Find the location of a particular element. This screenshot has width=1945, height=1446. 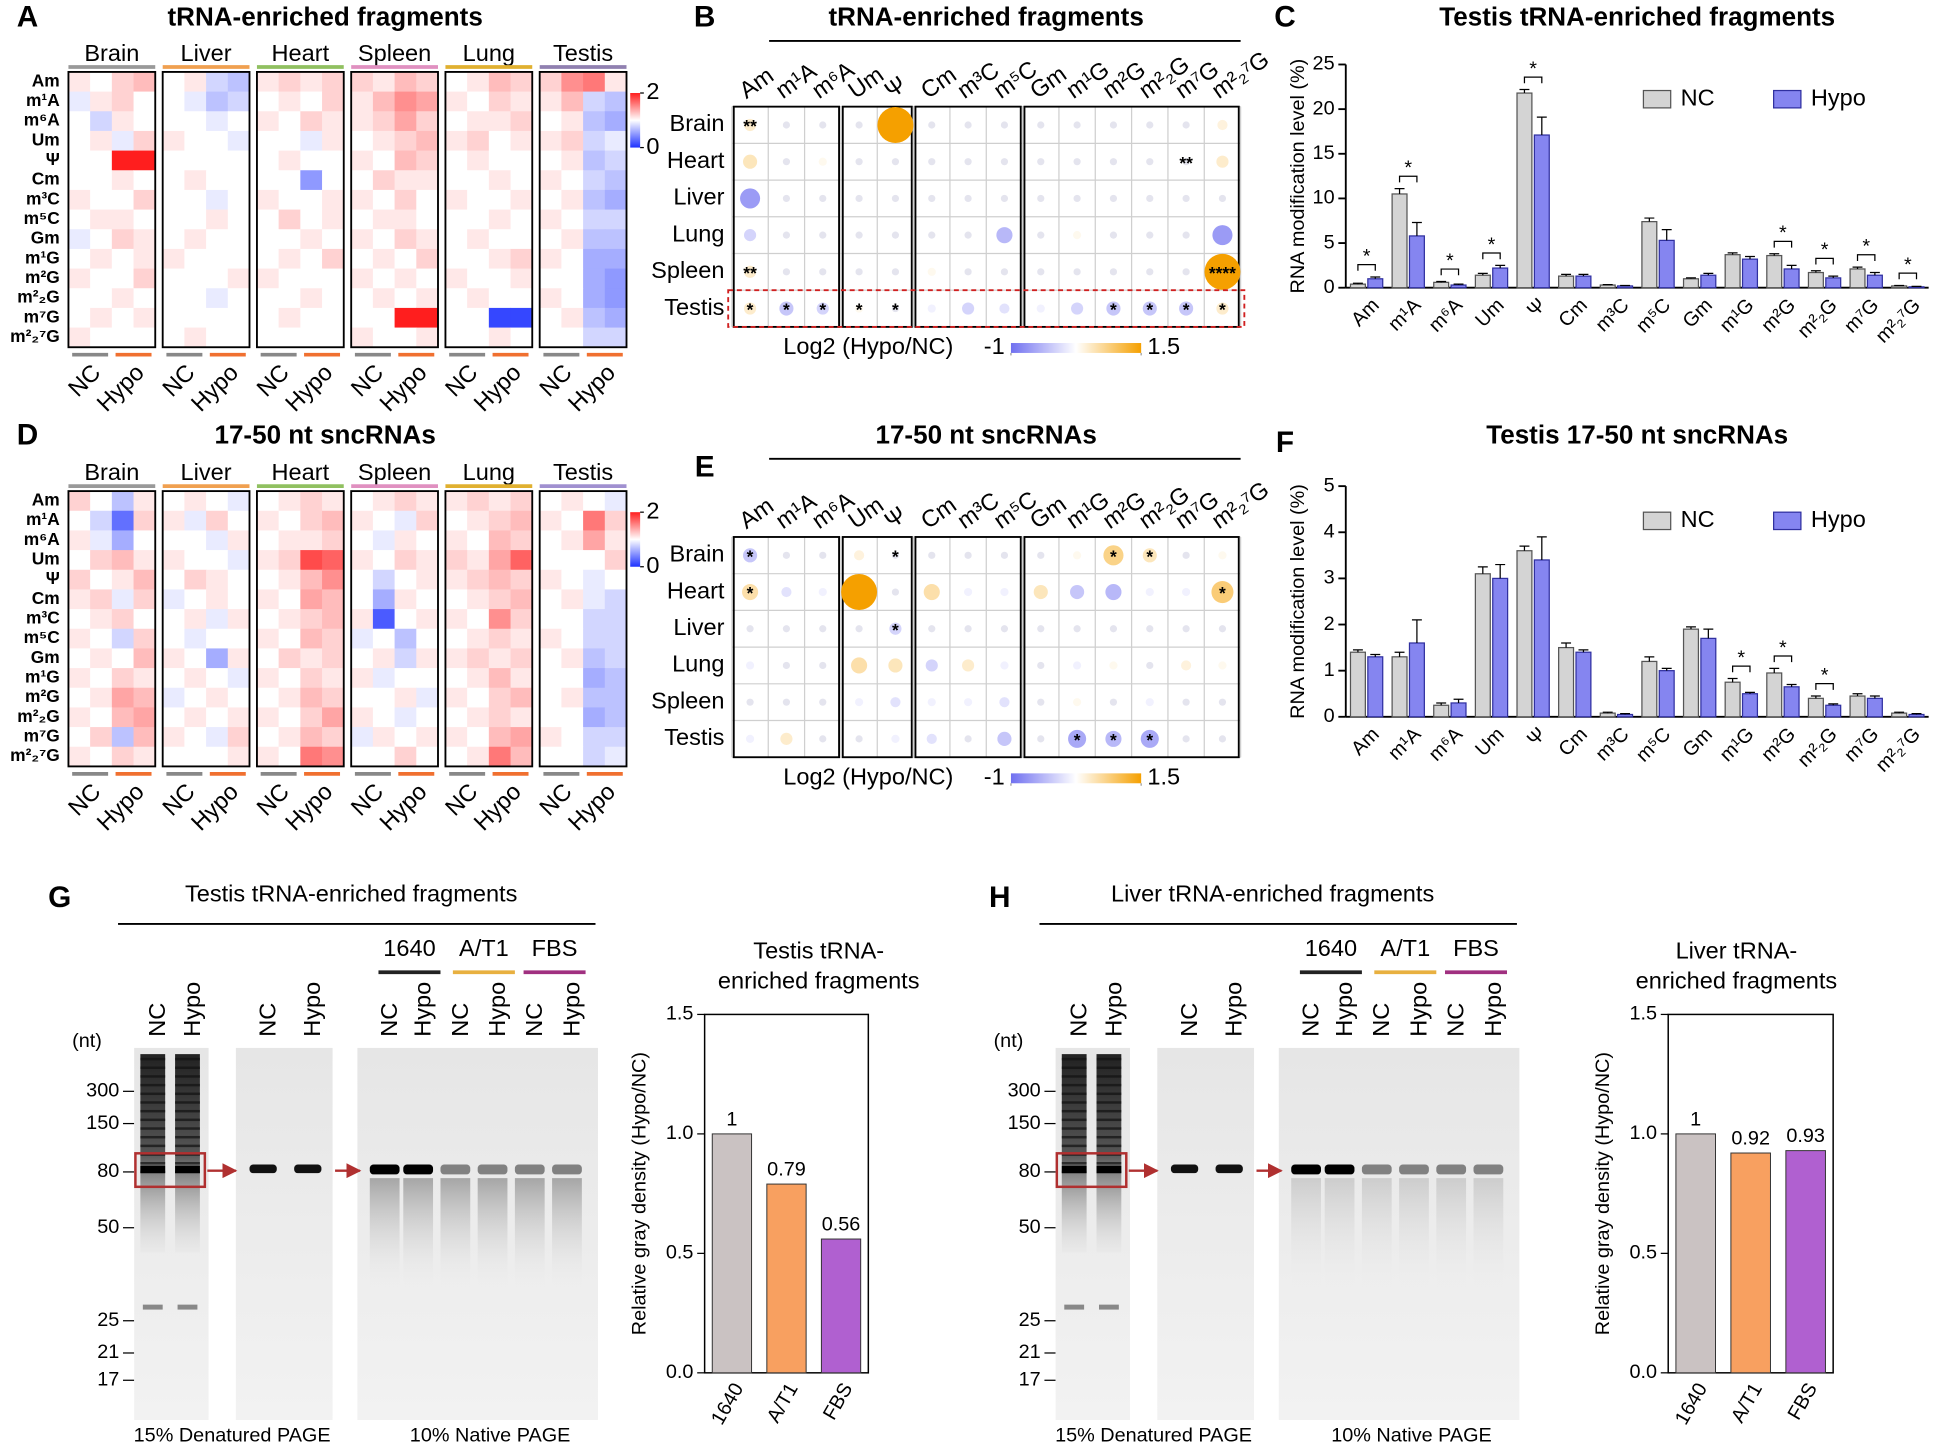

lane-label: Hypo is located at coordinates (1113, 1009).